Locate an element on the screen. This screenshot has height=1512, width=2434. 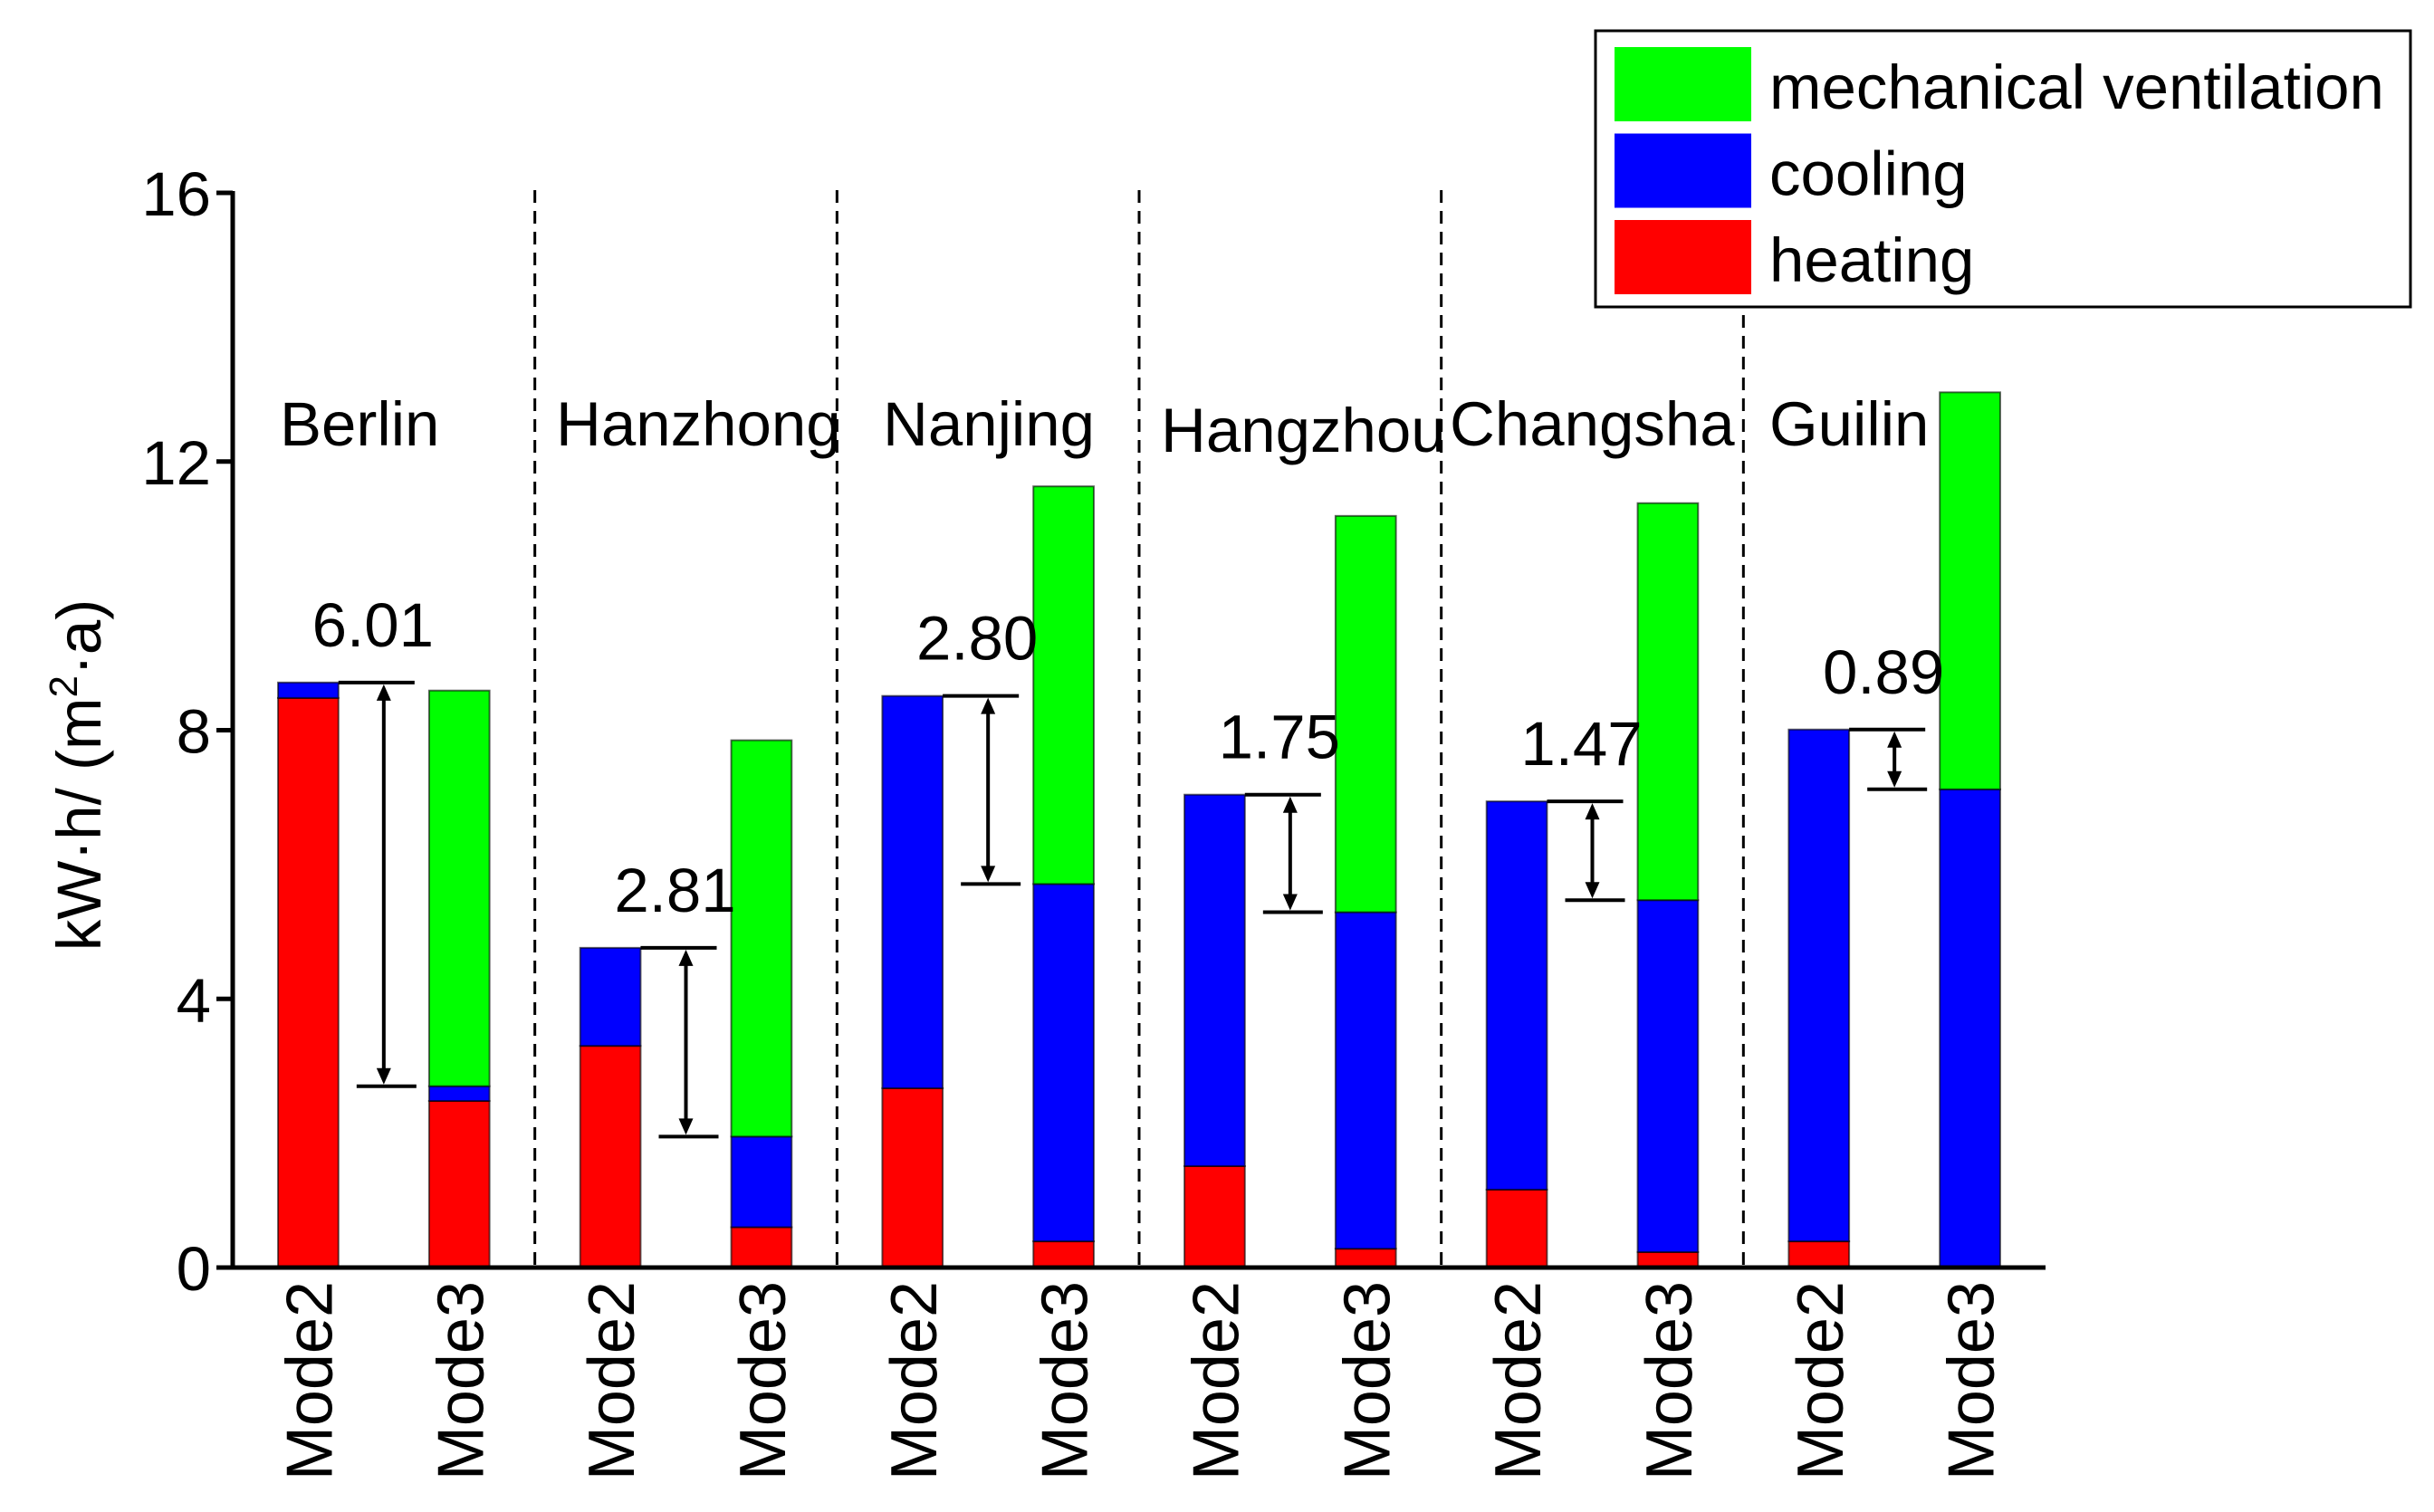
bar-nanjing-mode2 is located at coordinates (912, 981).